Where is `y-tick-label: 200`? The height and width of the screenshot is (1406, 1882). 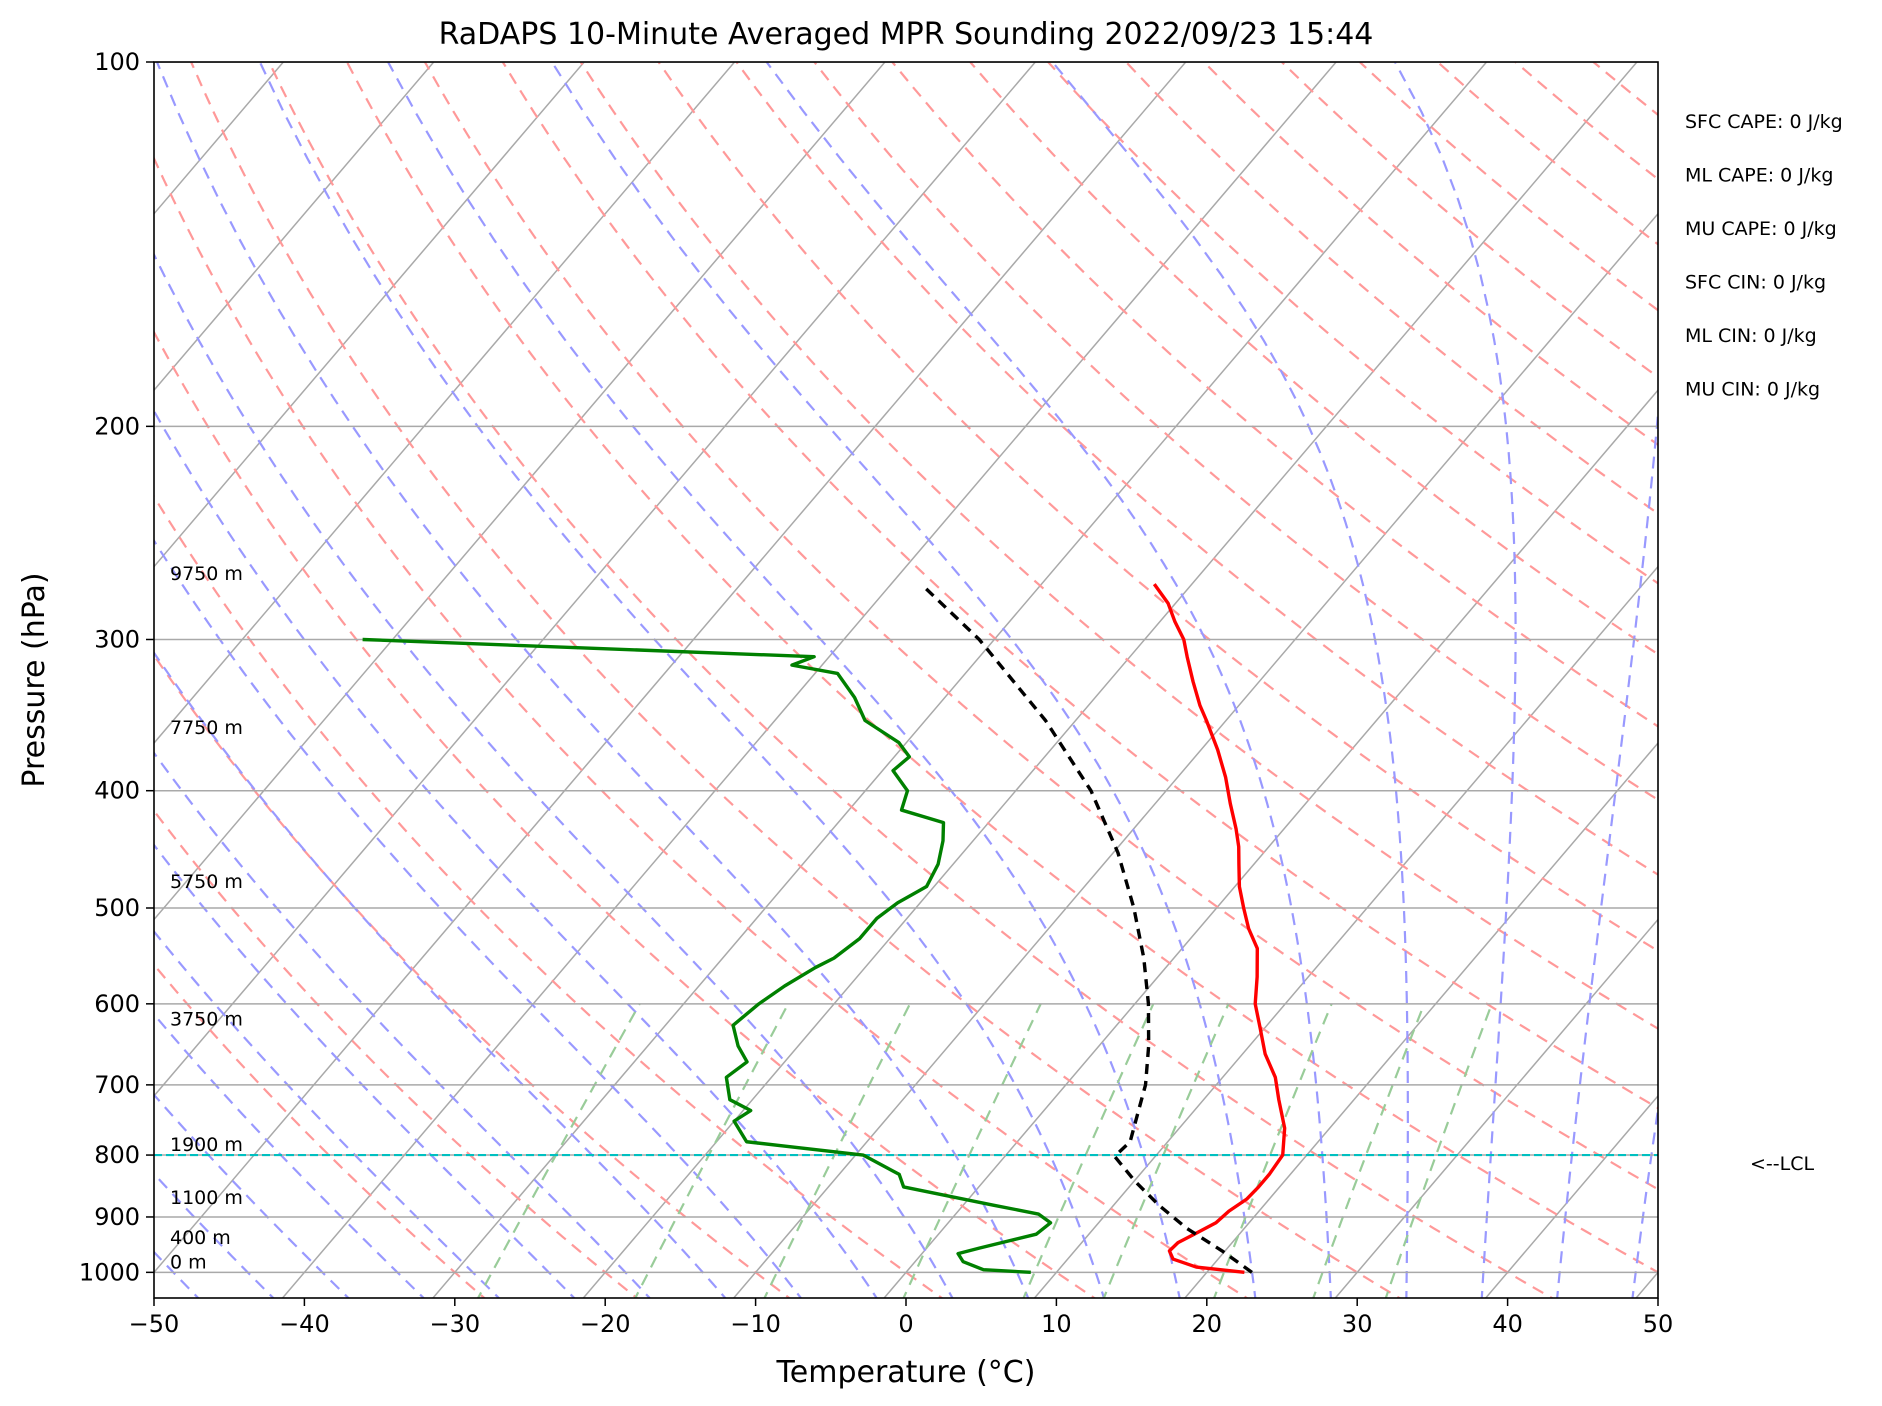 y-tick-label: 200 is located at coordinates (117, 426).